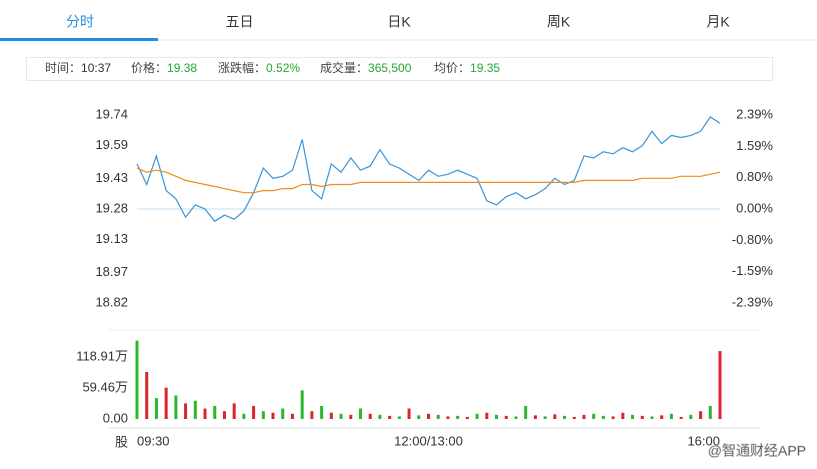 This screenshot has width=817, height=469. What do you see at coordinates (452, 68) in the screenshot?
I see `info-label: 均价：` at bounding box center [452, 68].